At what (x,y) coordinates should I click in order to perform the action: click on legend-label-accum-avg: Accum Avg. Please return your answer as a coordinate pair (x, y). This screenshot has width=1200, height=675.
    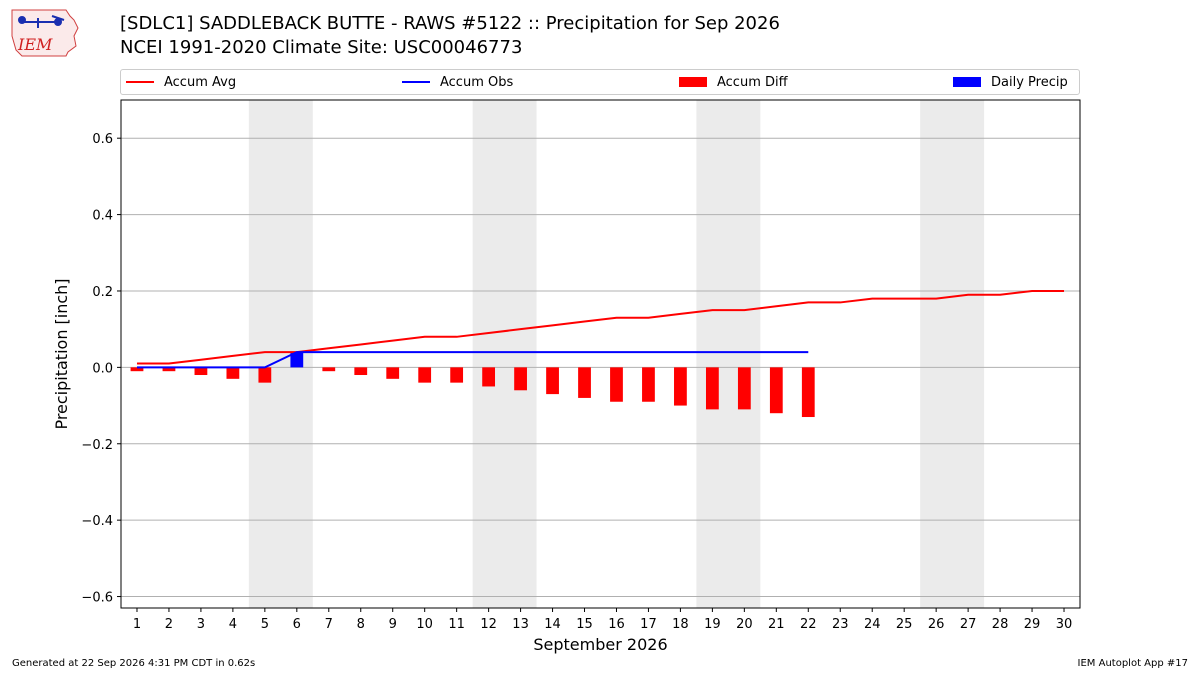
    Looking at the image, I should click on (200, 82).